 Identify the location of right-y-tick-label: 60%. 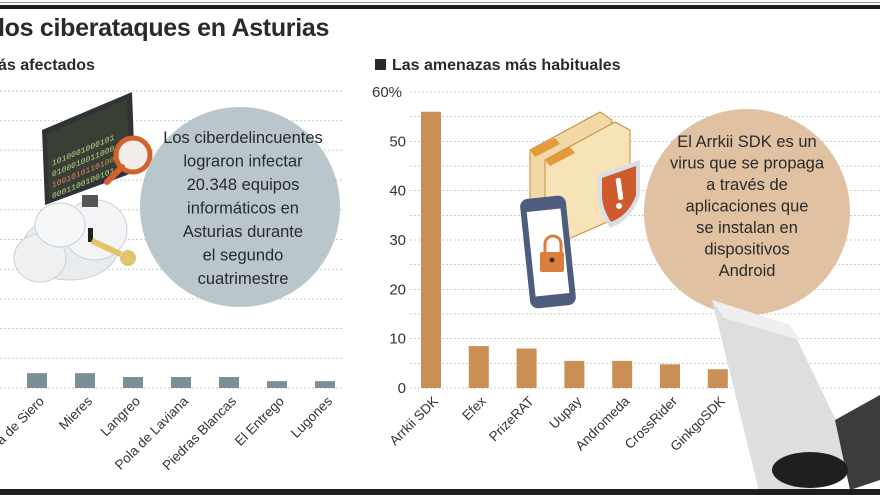
(387, 92).